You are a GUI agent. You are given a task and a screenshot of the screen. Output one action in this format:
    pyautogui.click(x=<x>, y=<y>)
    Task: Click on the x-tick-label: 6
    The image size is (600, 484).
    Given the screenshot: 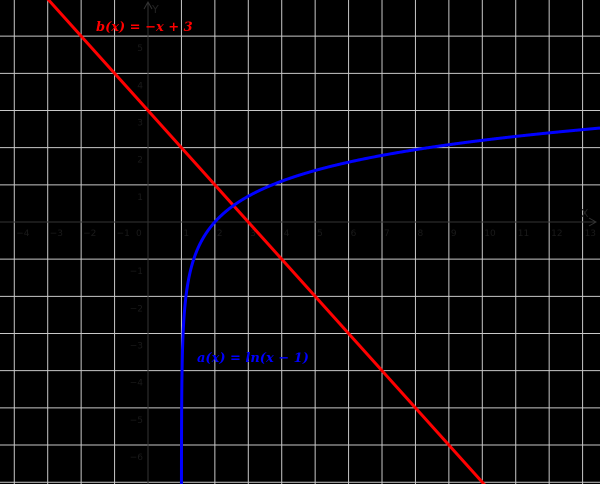 What is the action you would take?
    pyautogui.click(x=354, y=234)
    